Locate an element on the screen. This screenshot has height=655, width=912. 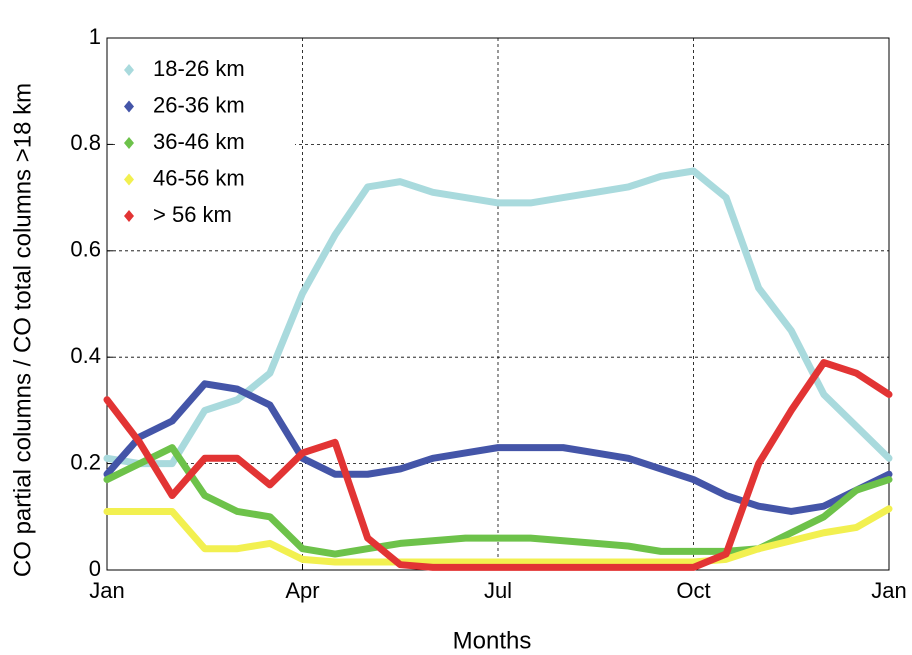
legend-label: > 56 km is located at coordinates (192, 214).